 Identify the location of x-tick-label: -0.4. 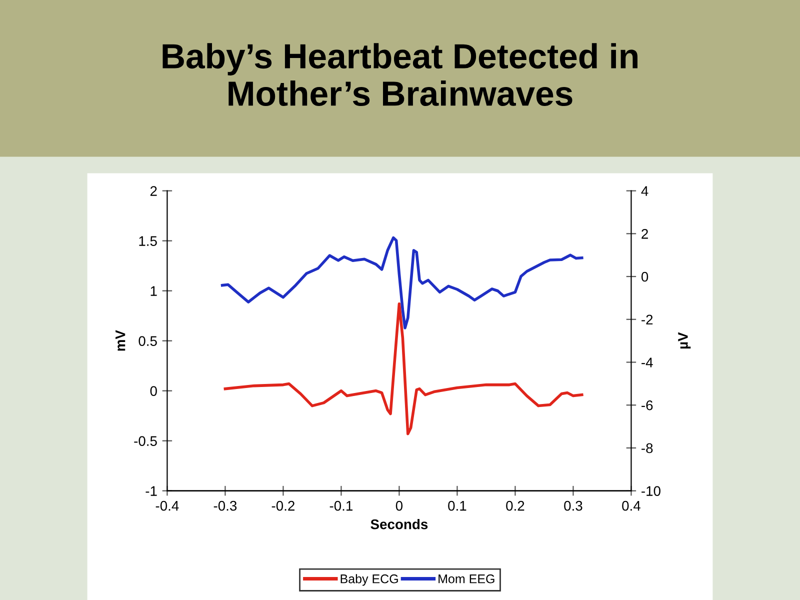
(167, 505).